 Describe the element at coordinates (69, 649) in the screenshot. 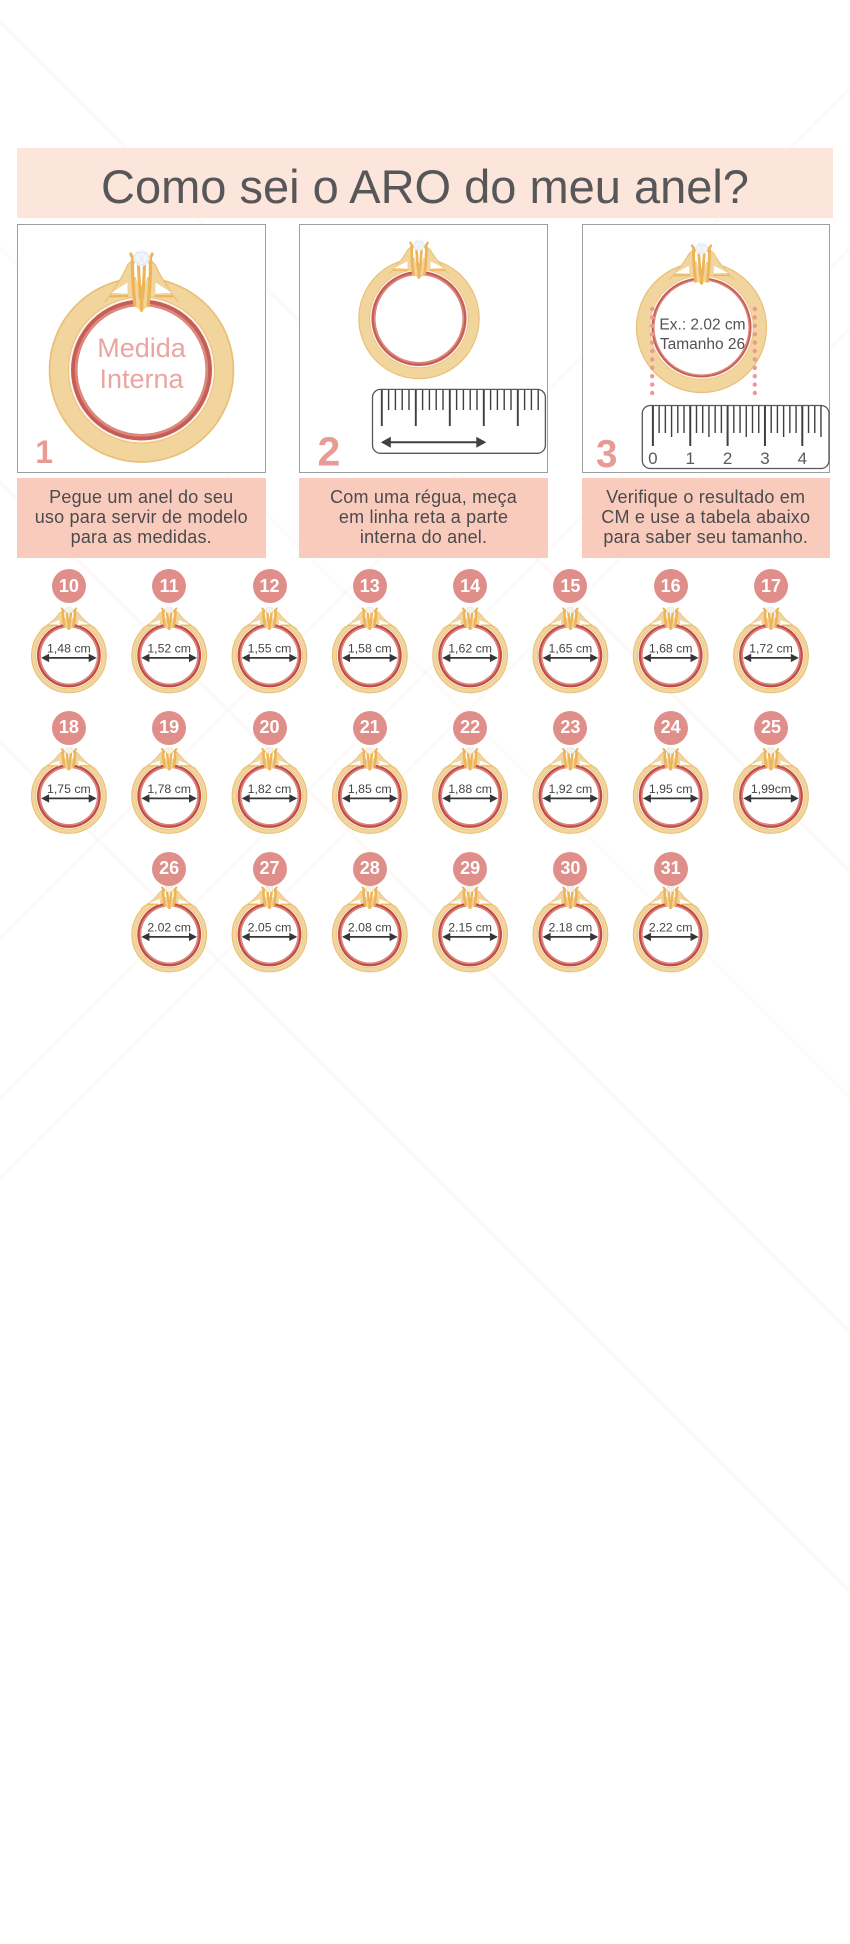

I see `svg-text: 1,48 cm` at that location.